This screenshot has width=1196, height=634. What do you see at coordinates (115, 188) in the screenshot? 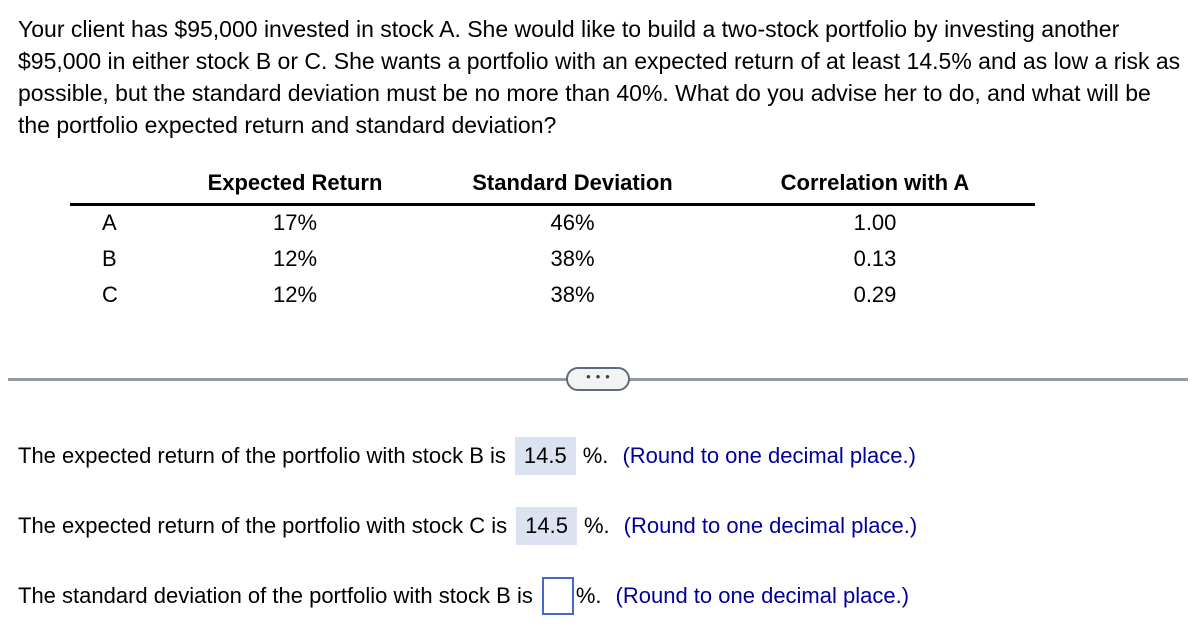
I see `column-header-blank` at bounding box center [115, 188].